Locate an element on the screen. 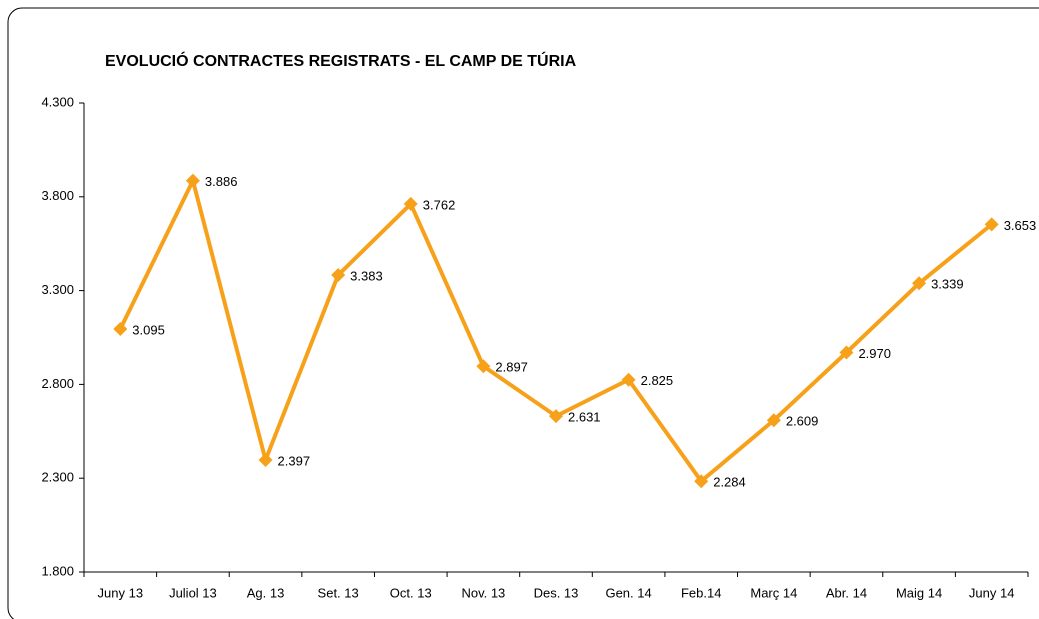 The image size is (1039, 619). data-label: 3.762 is located at coordinates (439, 204).